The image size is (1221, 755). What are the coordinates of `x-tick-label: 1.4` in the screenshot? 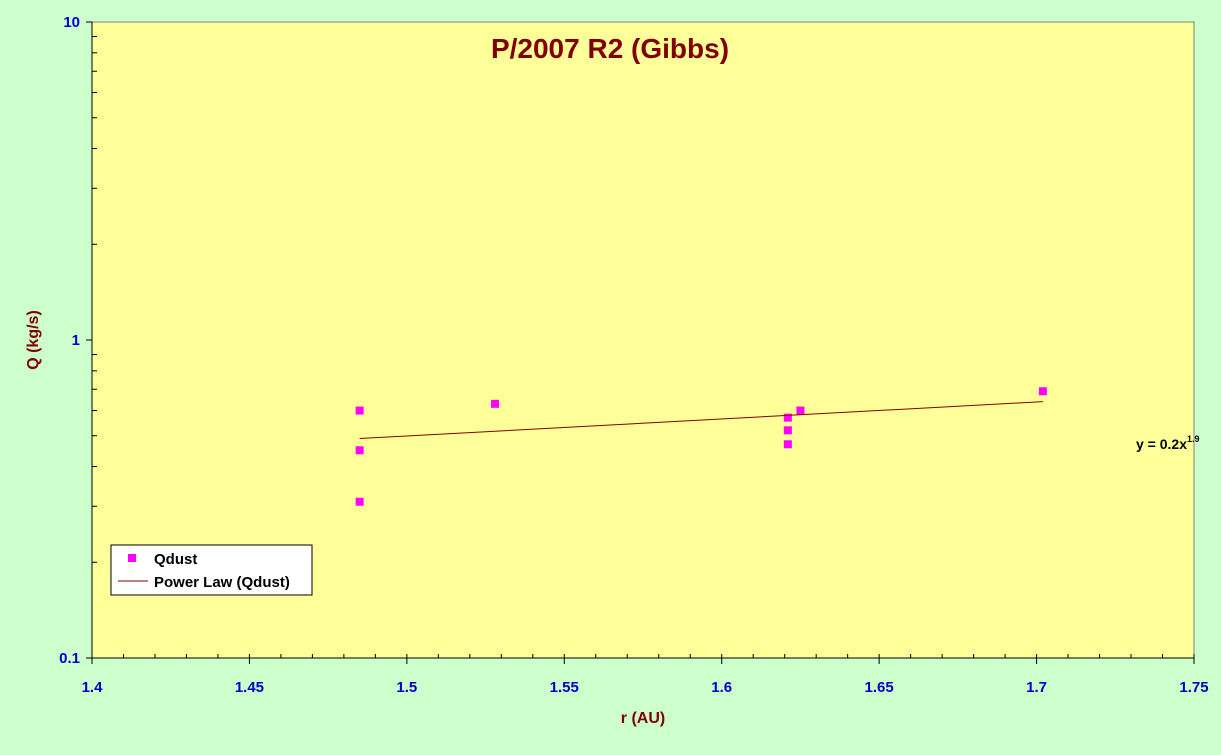 It's located at (93, 687).